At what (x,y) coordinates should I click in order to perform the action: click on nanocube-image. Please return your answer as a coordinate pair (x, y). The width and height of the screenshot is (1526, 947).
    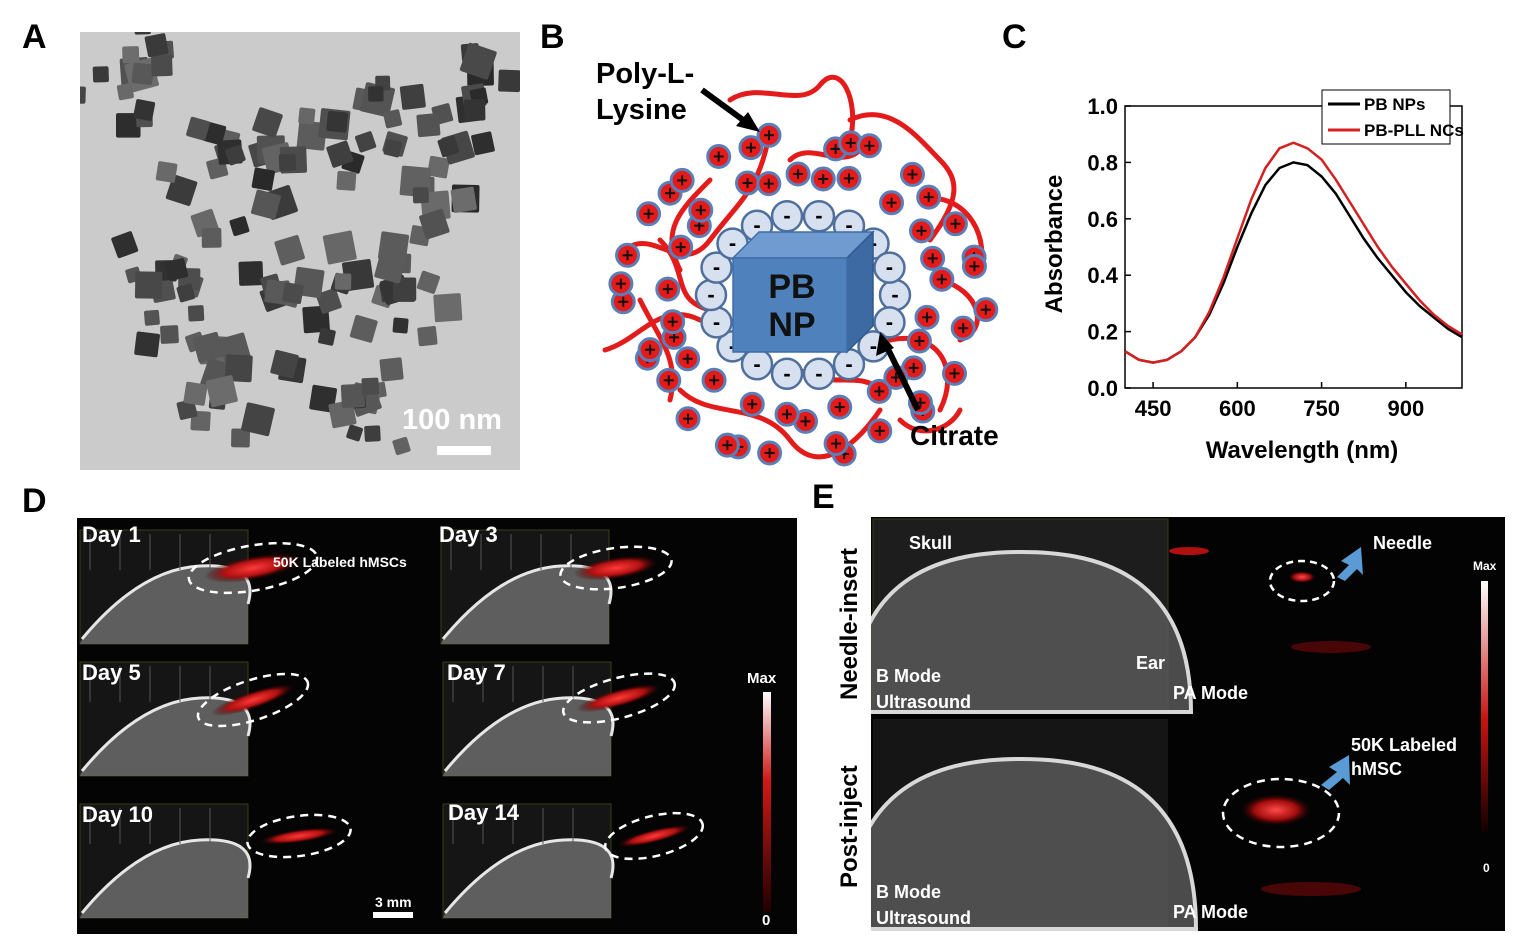
    Looking at the image, I should click on (300, 251).